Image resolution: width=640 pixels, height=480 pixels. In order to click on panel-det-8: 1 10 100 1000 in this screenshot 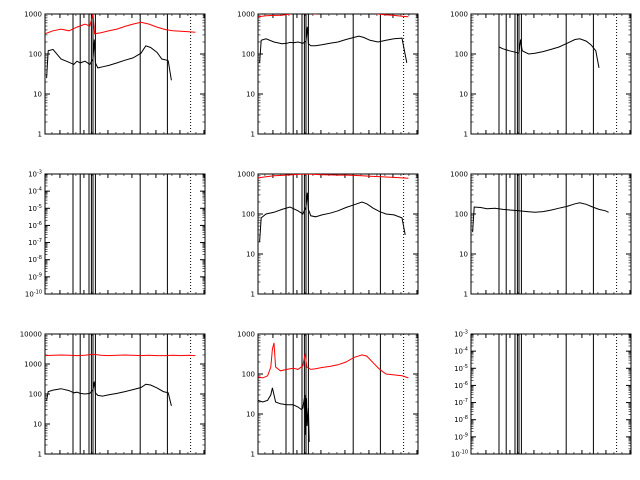, I will do `click(328, 395)`.